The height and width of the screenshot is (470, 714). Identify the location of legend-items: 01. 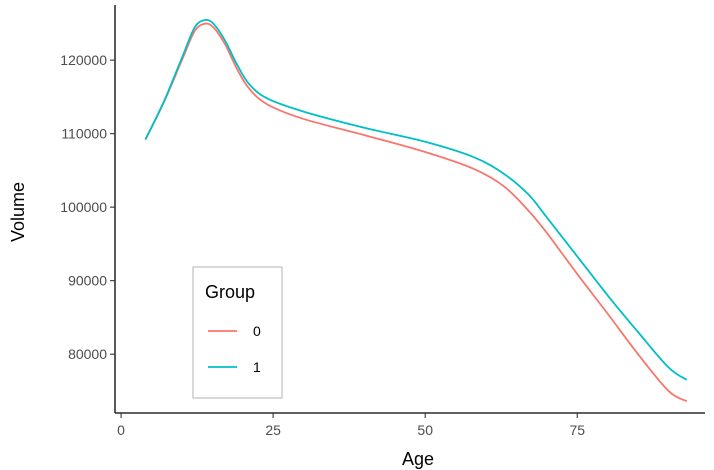
(234, 349).